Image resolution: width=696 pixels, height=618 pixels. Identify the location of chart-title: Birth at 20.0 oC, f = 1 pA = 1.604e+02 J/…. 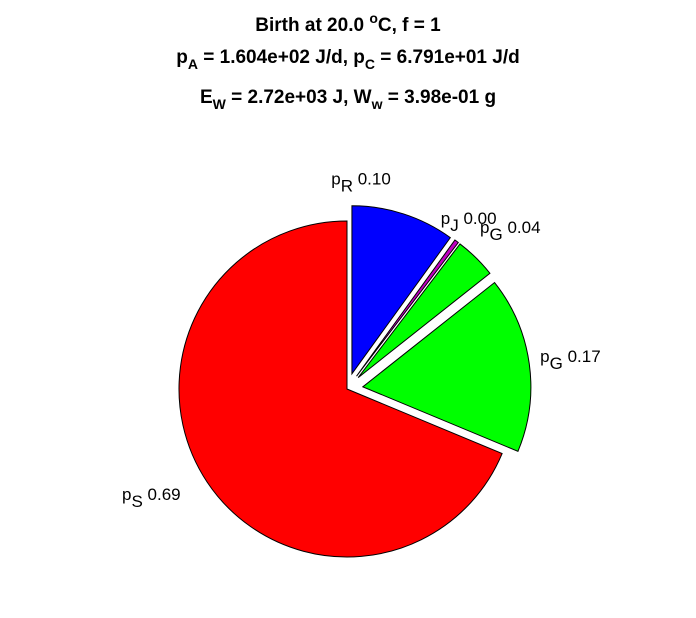
(347, 61).